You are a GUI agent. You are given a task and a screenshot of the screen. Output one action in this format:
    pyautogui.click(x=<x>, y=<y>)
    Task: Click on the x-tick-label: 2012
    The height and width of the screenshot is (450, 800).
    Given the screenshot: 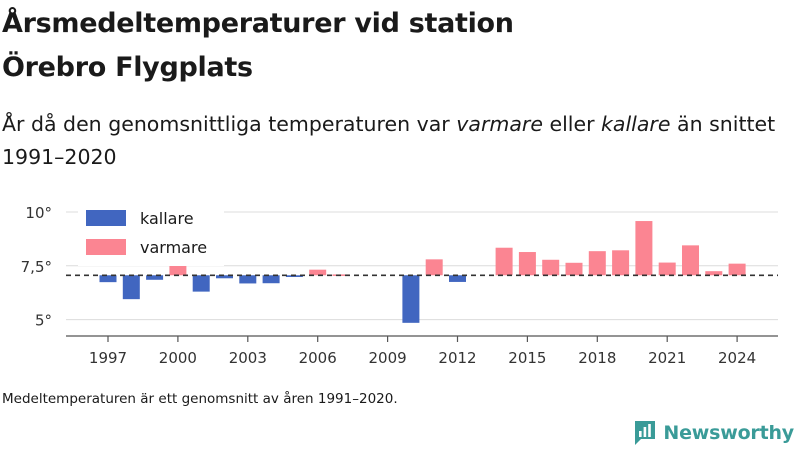 What is the action you would take?
    pyautogui.click(x=457, y=358)
    